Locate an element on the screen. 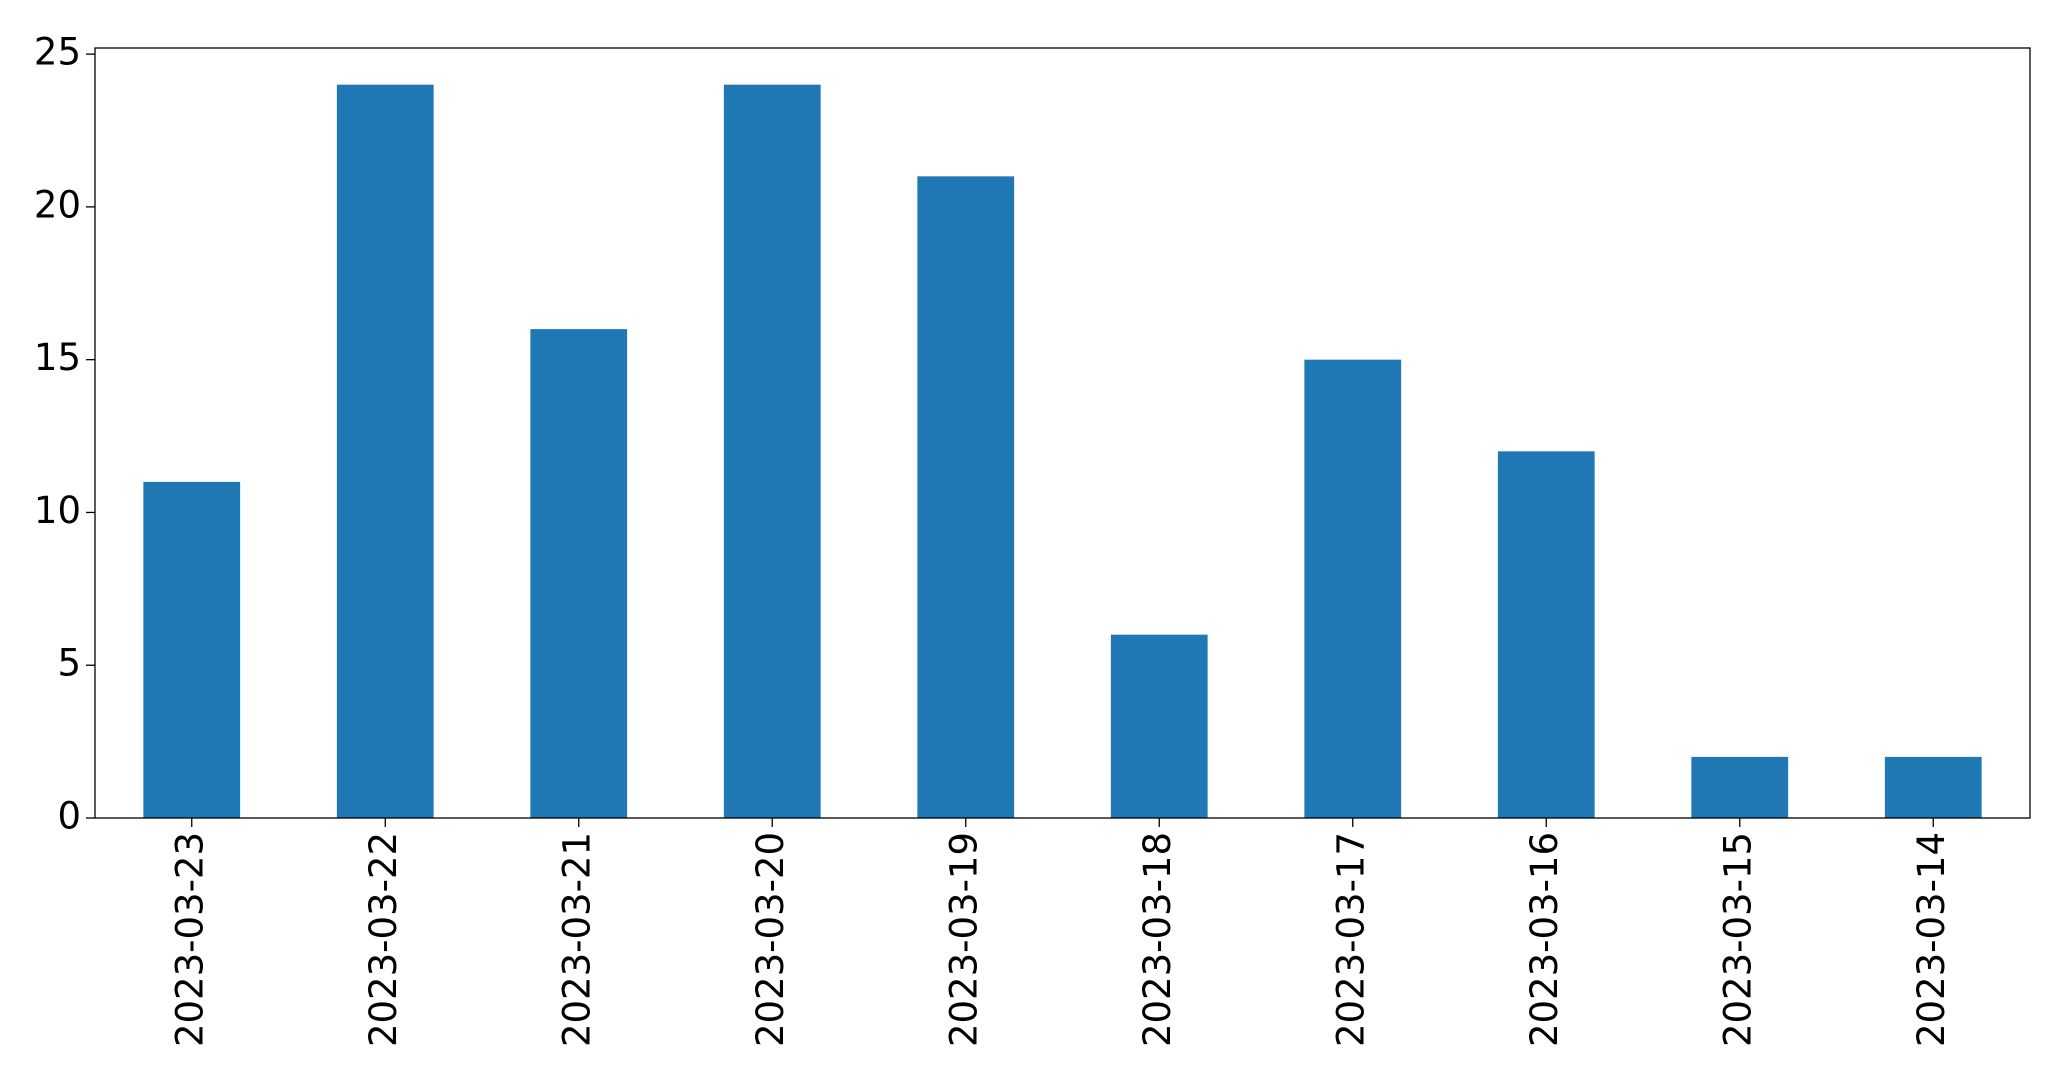 The image size is (2071, 1069). x-tick-label: 2023-03-18 is located at coordinates (1157, 939).